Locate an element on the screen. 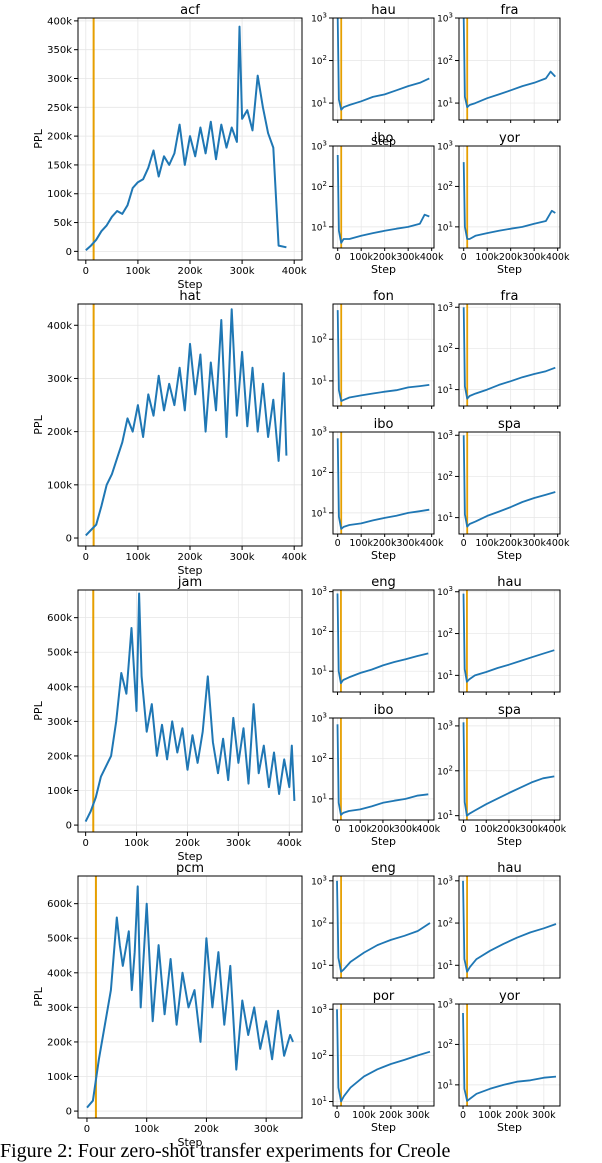 This screenshot has width=602, height=1163. series-line-spa is located at coordinates (508, 769).